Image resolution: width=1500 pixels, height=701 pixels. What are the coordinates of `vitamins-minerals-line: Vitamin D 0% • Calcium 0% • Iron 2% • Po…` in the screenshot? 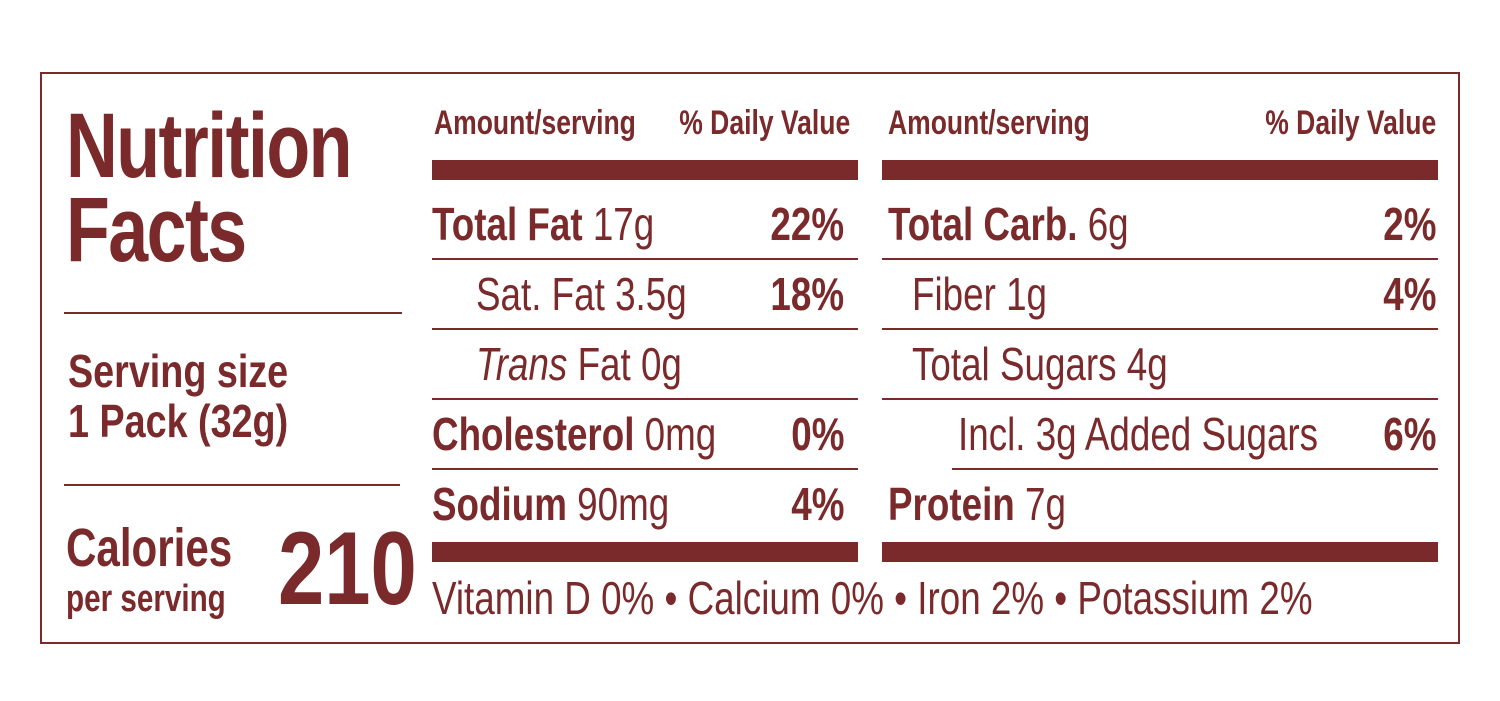 It's located at (872, 598).